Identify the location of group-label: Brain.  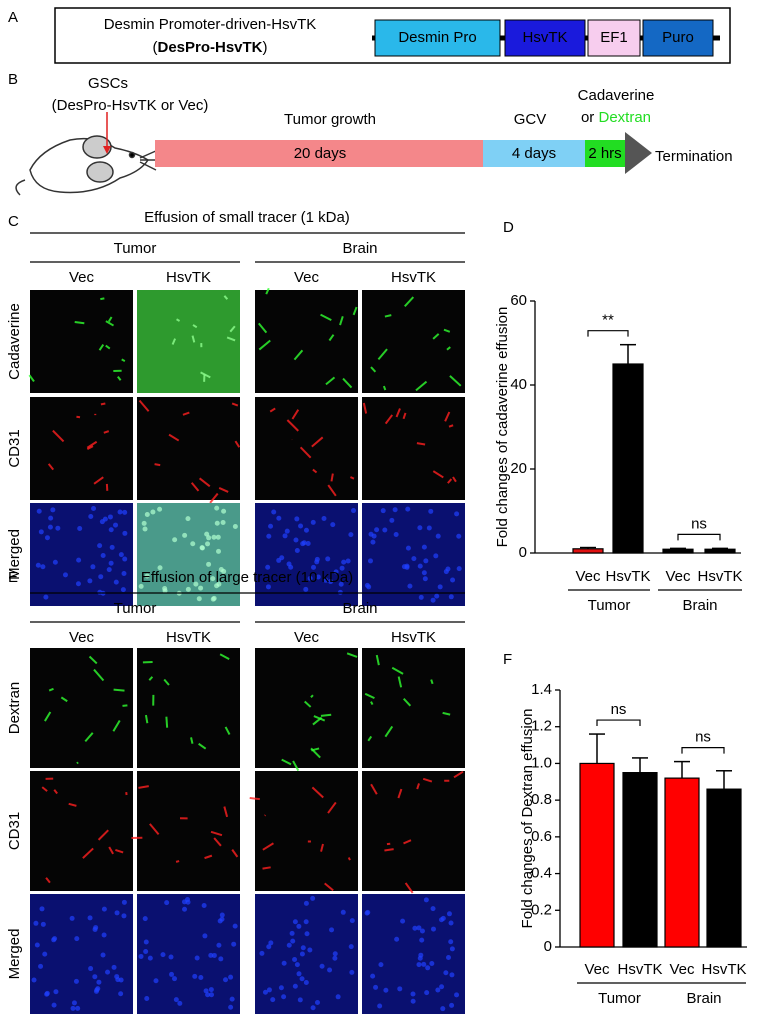
(359, 248).